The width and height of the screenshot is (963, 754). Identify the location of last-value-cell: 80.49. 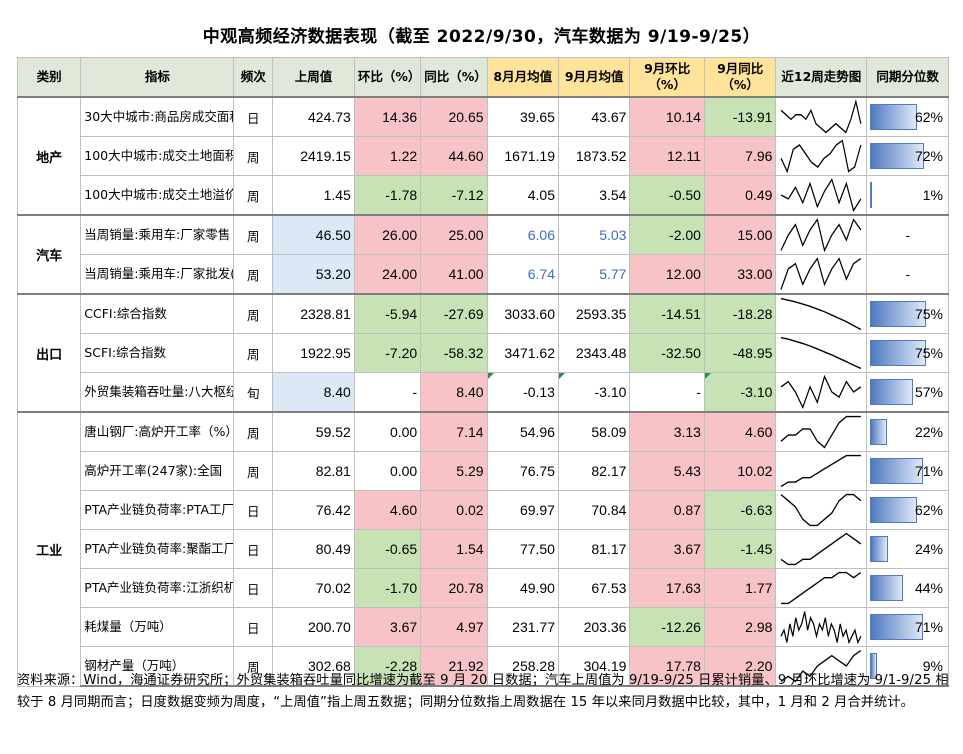
(313, 549).